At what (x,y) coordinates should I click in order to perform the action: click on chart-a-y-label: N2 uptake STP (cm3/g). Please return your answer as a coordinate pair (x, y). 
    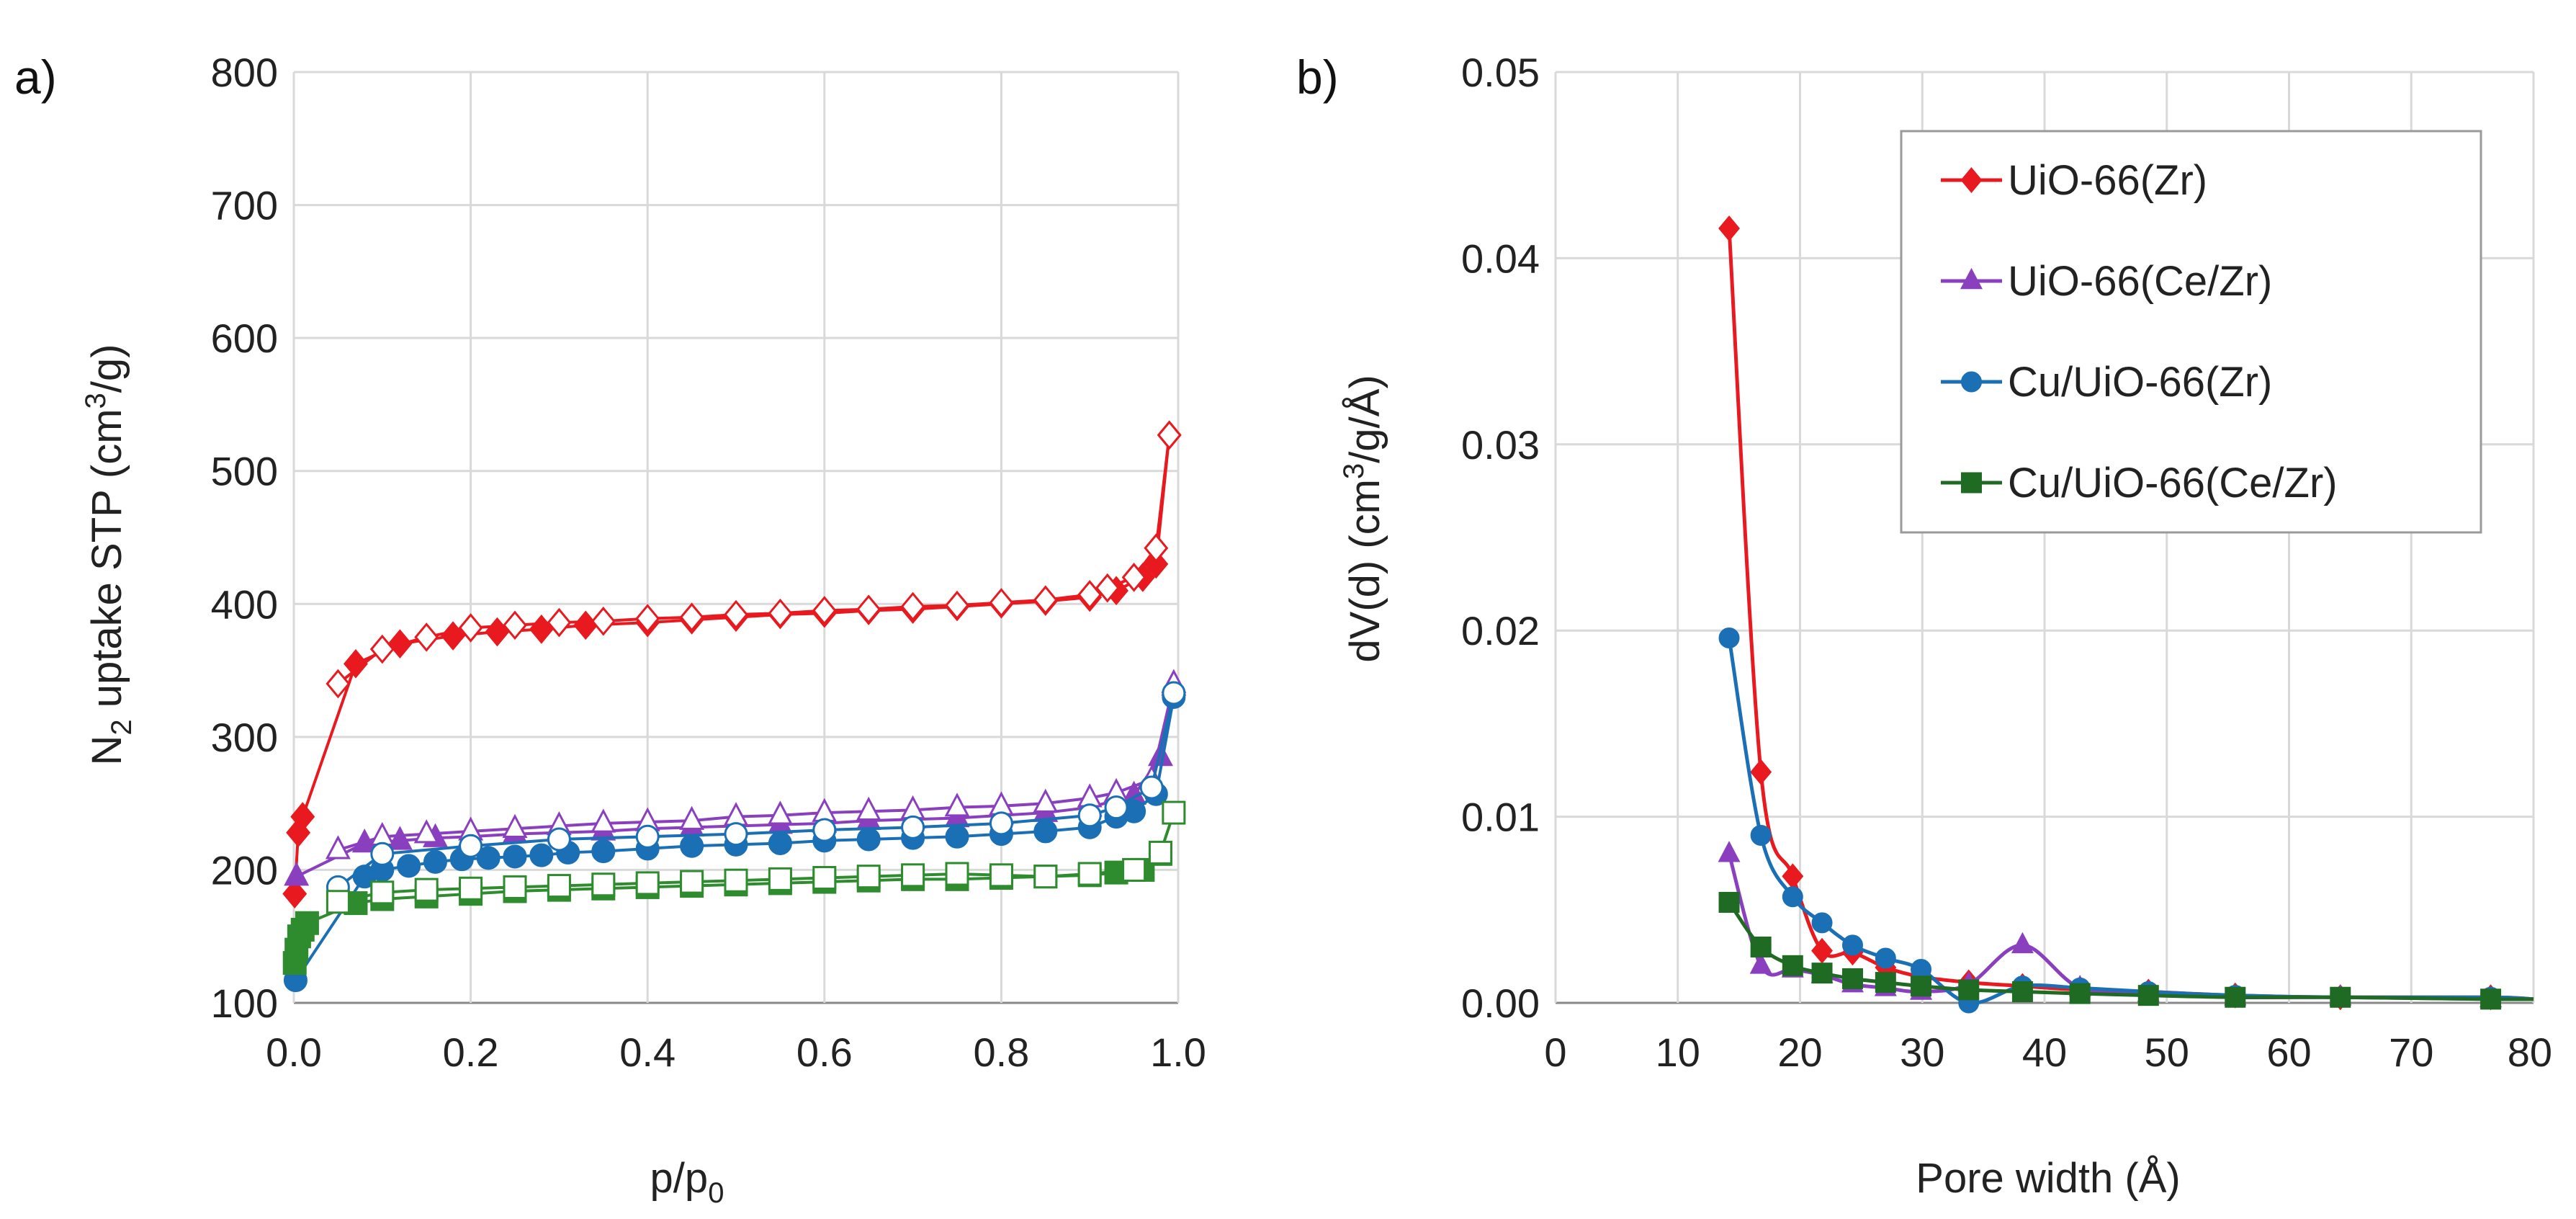
    Looking at the image, I should click on (109, 555).